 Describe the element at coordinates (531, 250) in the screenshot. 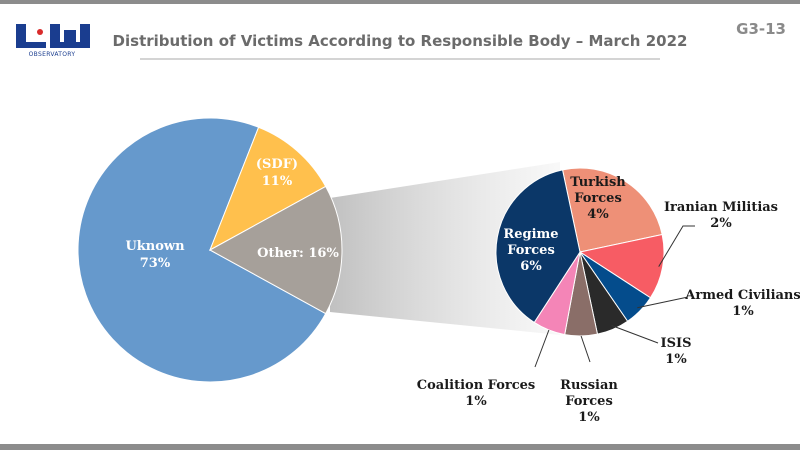

I see `label-regime-forces-name-2: Forces` at that location.